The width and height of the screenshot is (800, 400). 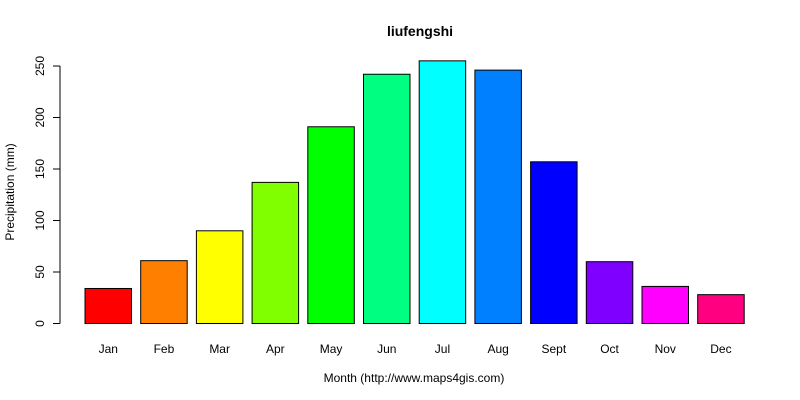 What do you see at coordinates (331, 225) in the screenshot?
I see `bar-may` at bounding box center [331, 225].